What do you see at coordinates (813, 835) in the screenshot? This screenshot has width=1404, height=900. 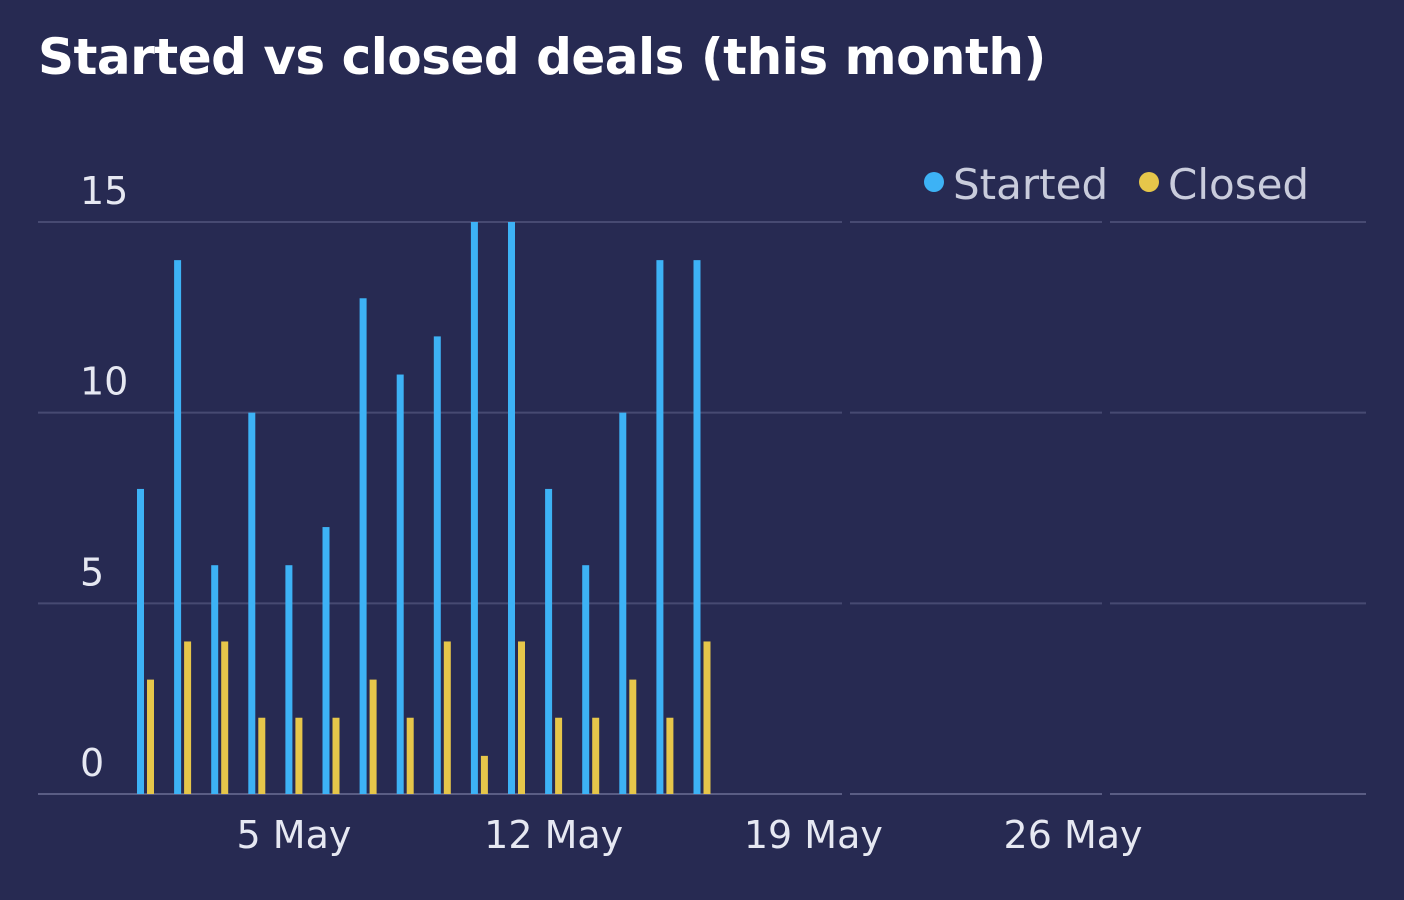 I see `x-tick-label: 19 May` at bounding box center [813, 835].